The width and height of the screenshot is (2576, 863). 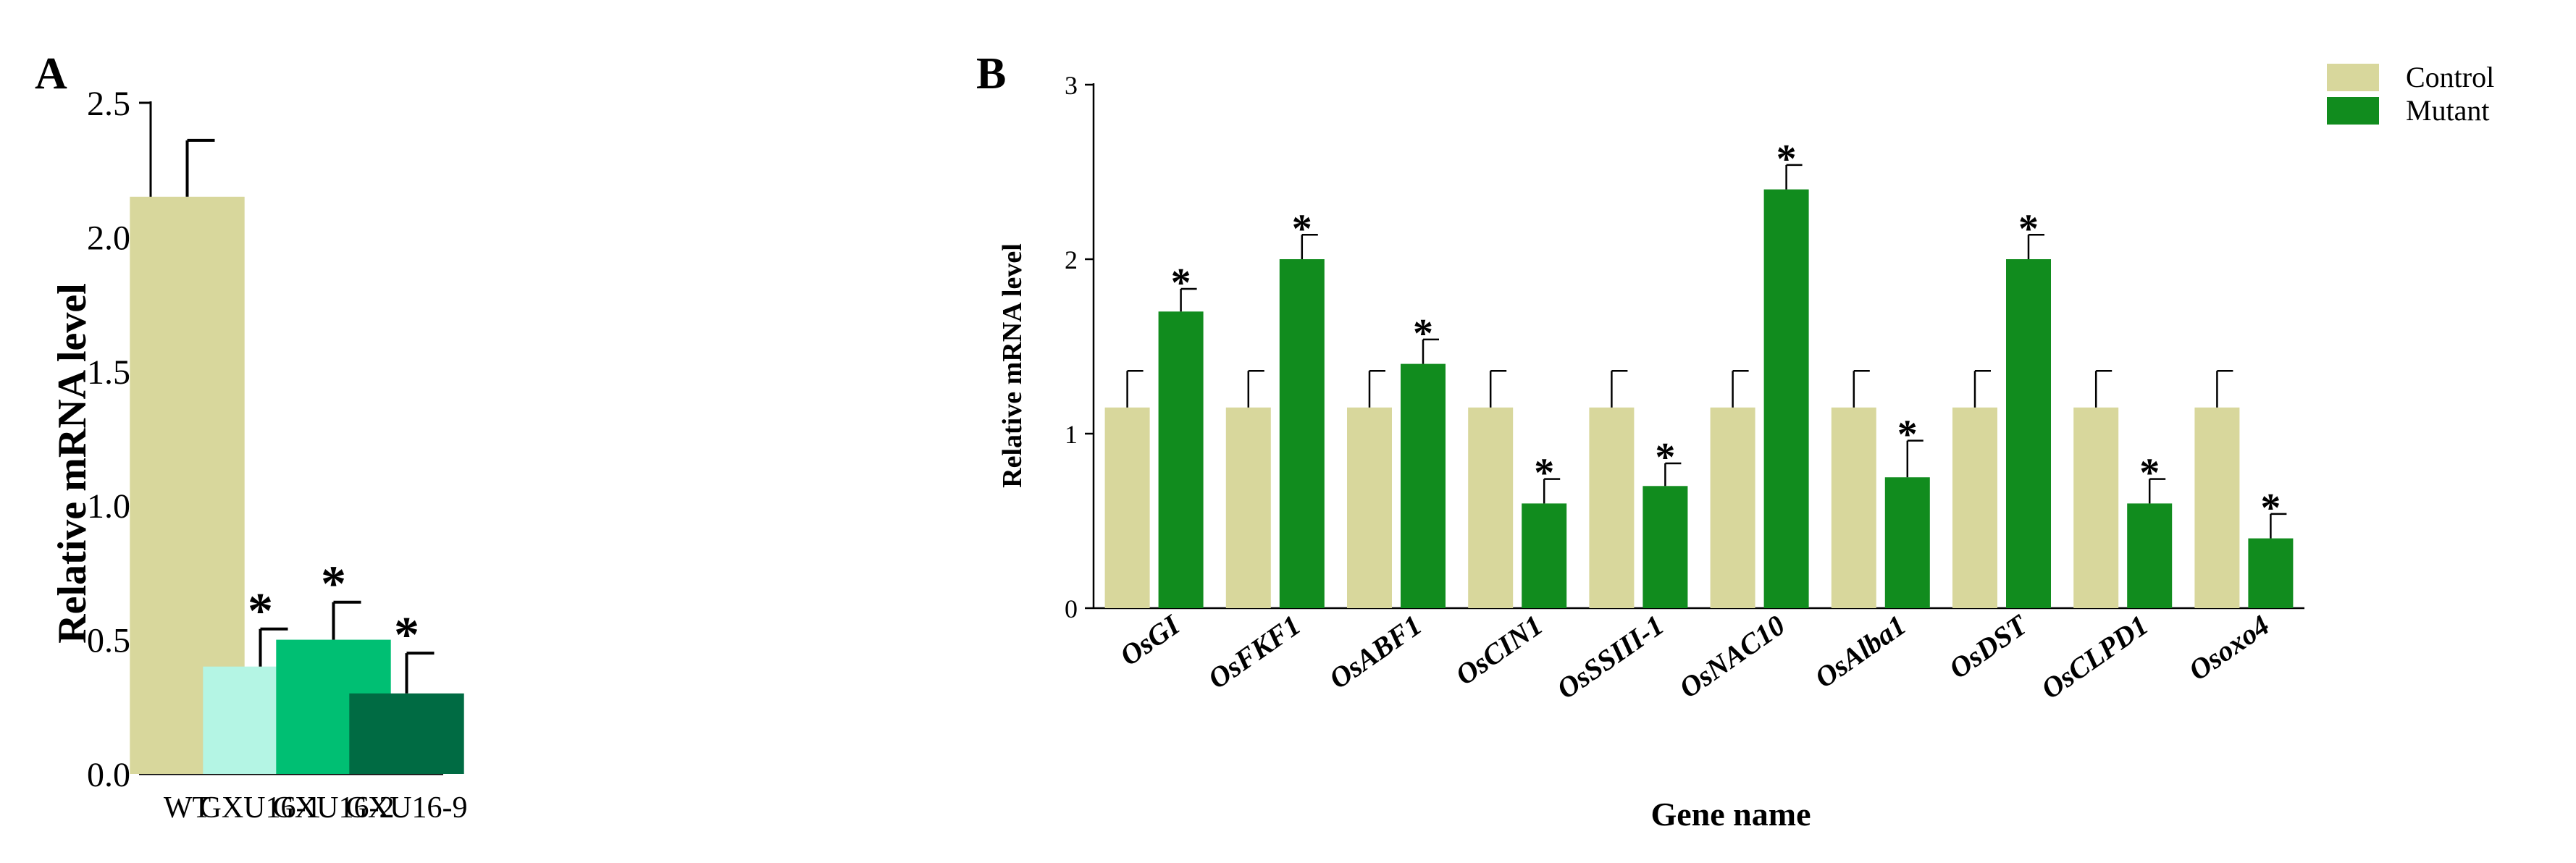 I want to click on panel-a-x-tick-label: GXU16-1, so click(x=261, y=808).